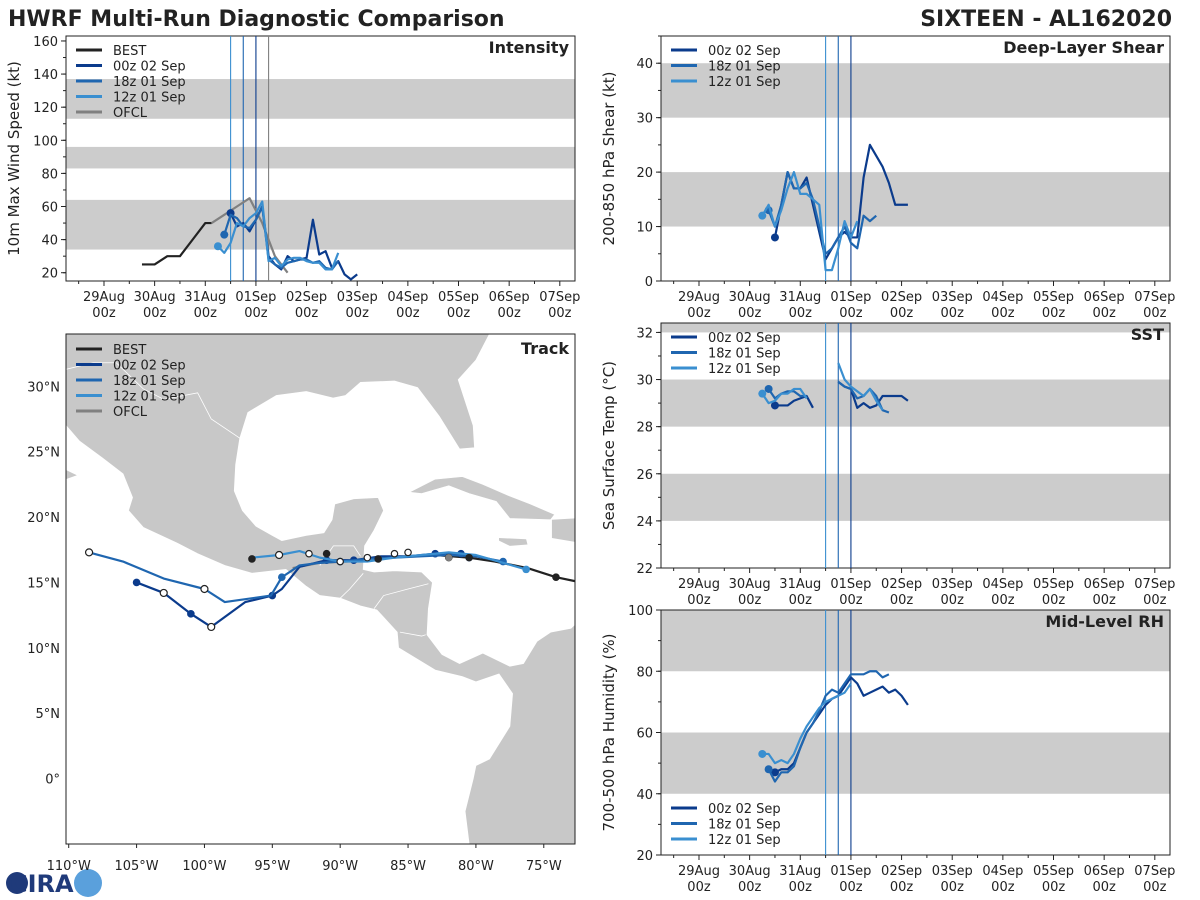 The height and width of the screenshot is (900, 1200). What do you see at coordinates (407, 297) in the screenshot?
I see `intensity-xtick-date: 04Sep` at bounding box center [407, 297].